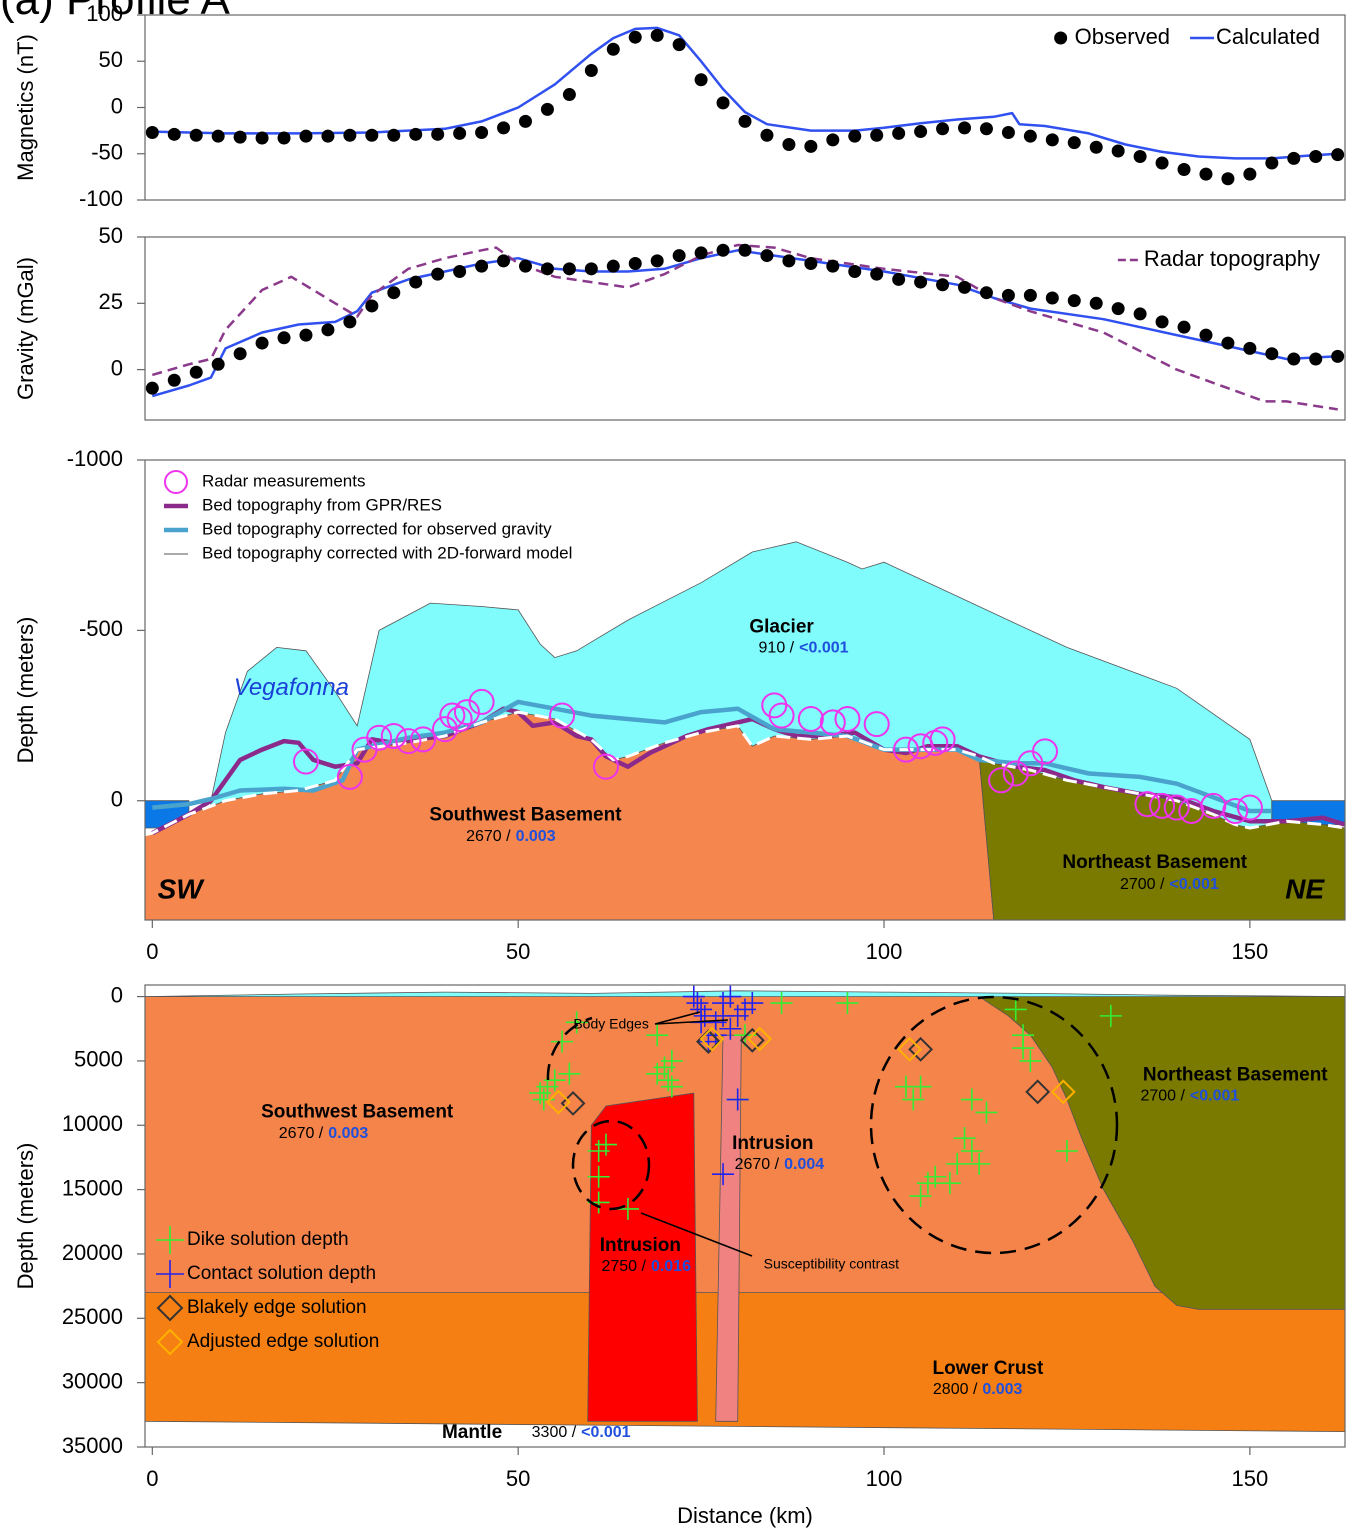 The height and width of the screenshot is (1533, 1352). Describe the element at coordinates (277, 1307) in the screenshot. I see `legend-label: Blakely edge solution` at that location.